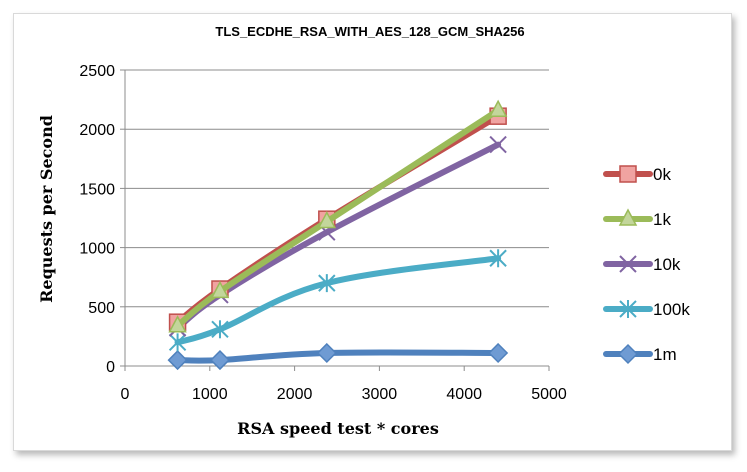 The image size is (747, 472). What do you see at coordinates (369, 31) in the screenshot?
I see `chart-title: TLS_ECDHE_RSA_WITH_AES_128_GCM_SHA256` at bounding box center [369, 31].